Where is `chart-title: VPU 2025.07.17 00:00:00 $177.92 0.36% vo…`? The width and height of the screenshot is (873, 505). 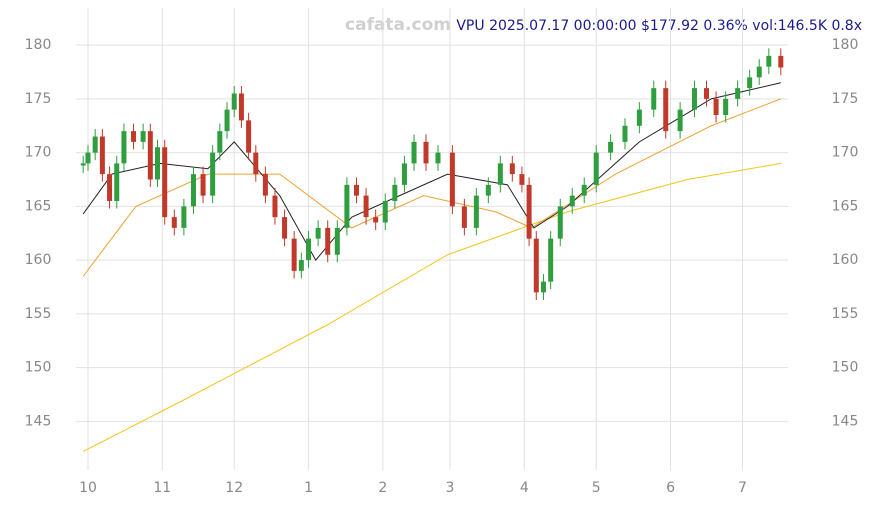
chart-title: VPU 2025.07.17 00:00:00 $177.92 0.36% vo… is located at coordinates (659, 26).